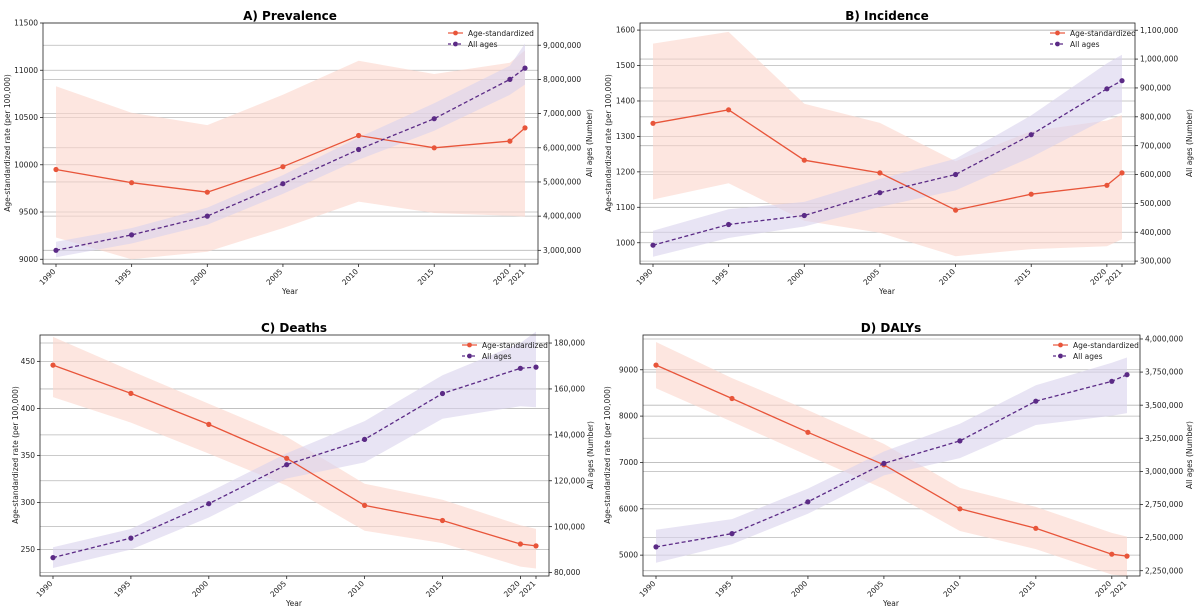 The height and width of the screenshot is (613, 1200). I want to click on y2-tick-label: 400,000, so click(1155, 232).